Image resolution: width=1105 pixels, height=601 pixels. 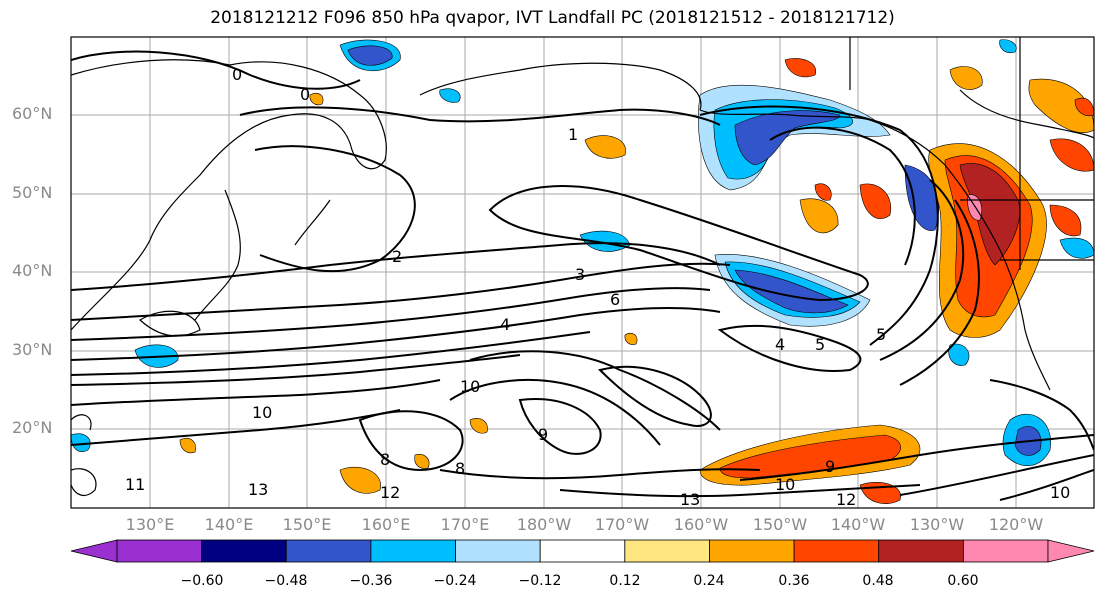 I want to click on lon-label: 170°W, so click(x=622, y=524).